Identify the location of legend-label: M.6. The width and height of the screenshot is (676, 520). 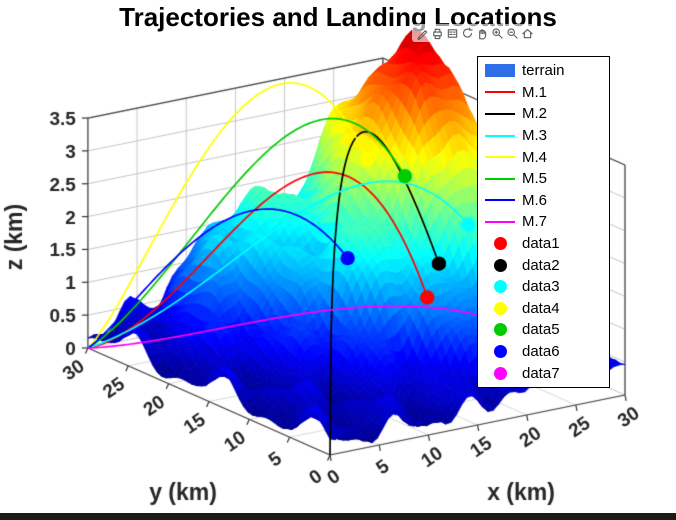
(535, 200).